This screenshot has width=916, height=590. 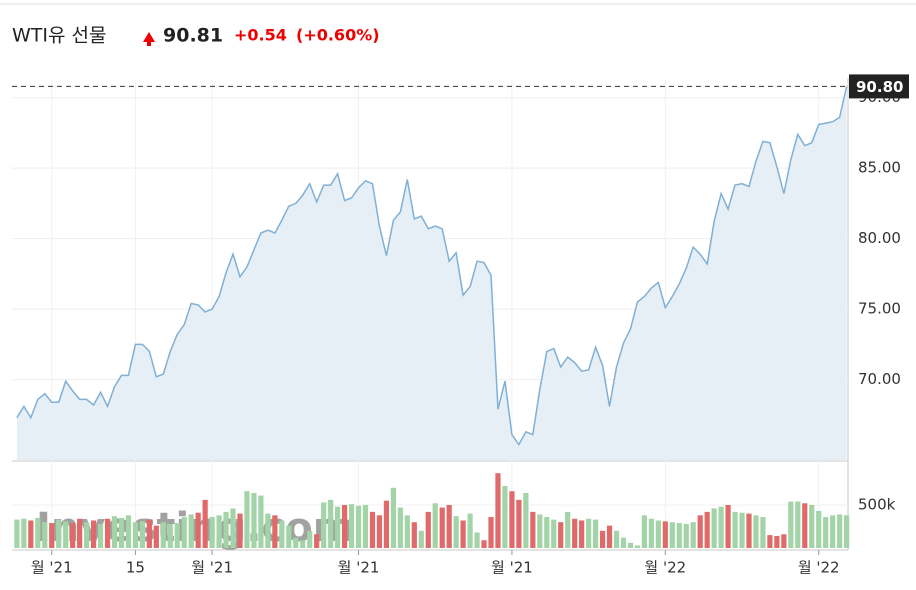 I want to click on price: 90.81, so click(x=193, y=36).